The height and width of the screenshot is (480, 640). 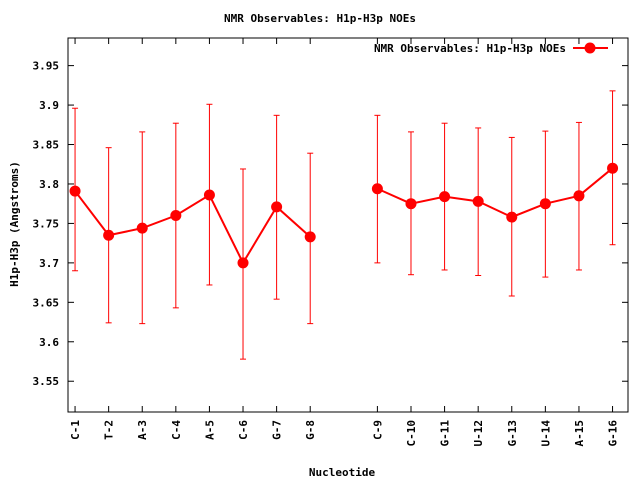 What do you see at coordinates (411, 433) in the screenshot?
I see `x-tick-label: C-10` at bounding box center [411, 433].